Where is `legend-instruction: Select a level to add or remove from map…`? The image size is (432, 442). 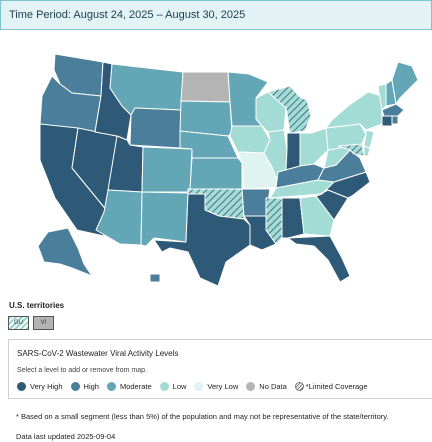
legend-instruction: Select a level to add or remove from map… is located at coordinates (82, 370).